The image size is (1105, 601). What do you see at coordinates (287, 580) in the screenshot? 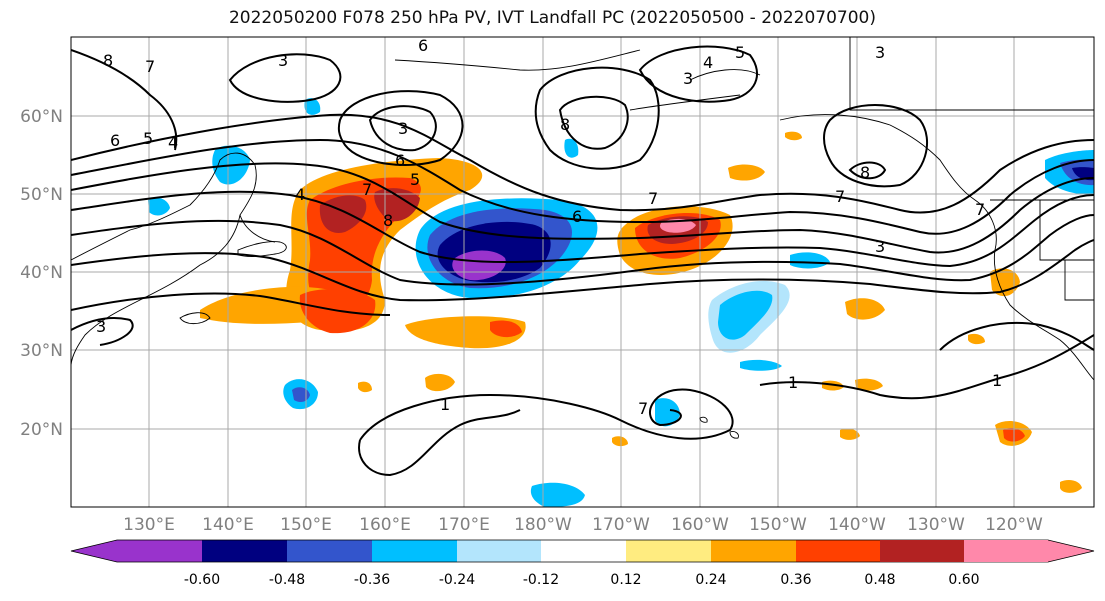
I see `colorbar-tick-label: -0.48` at bounding box center [287, 580].